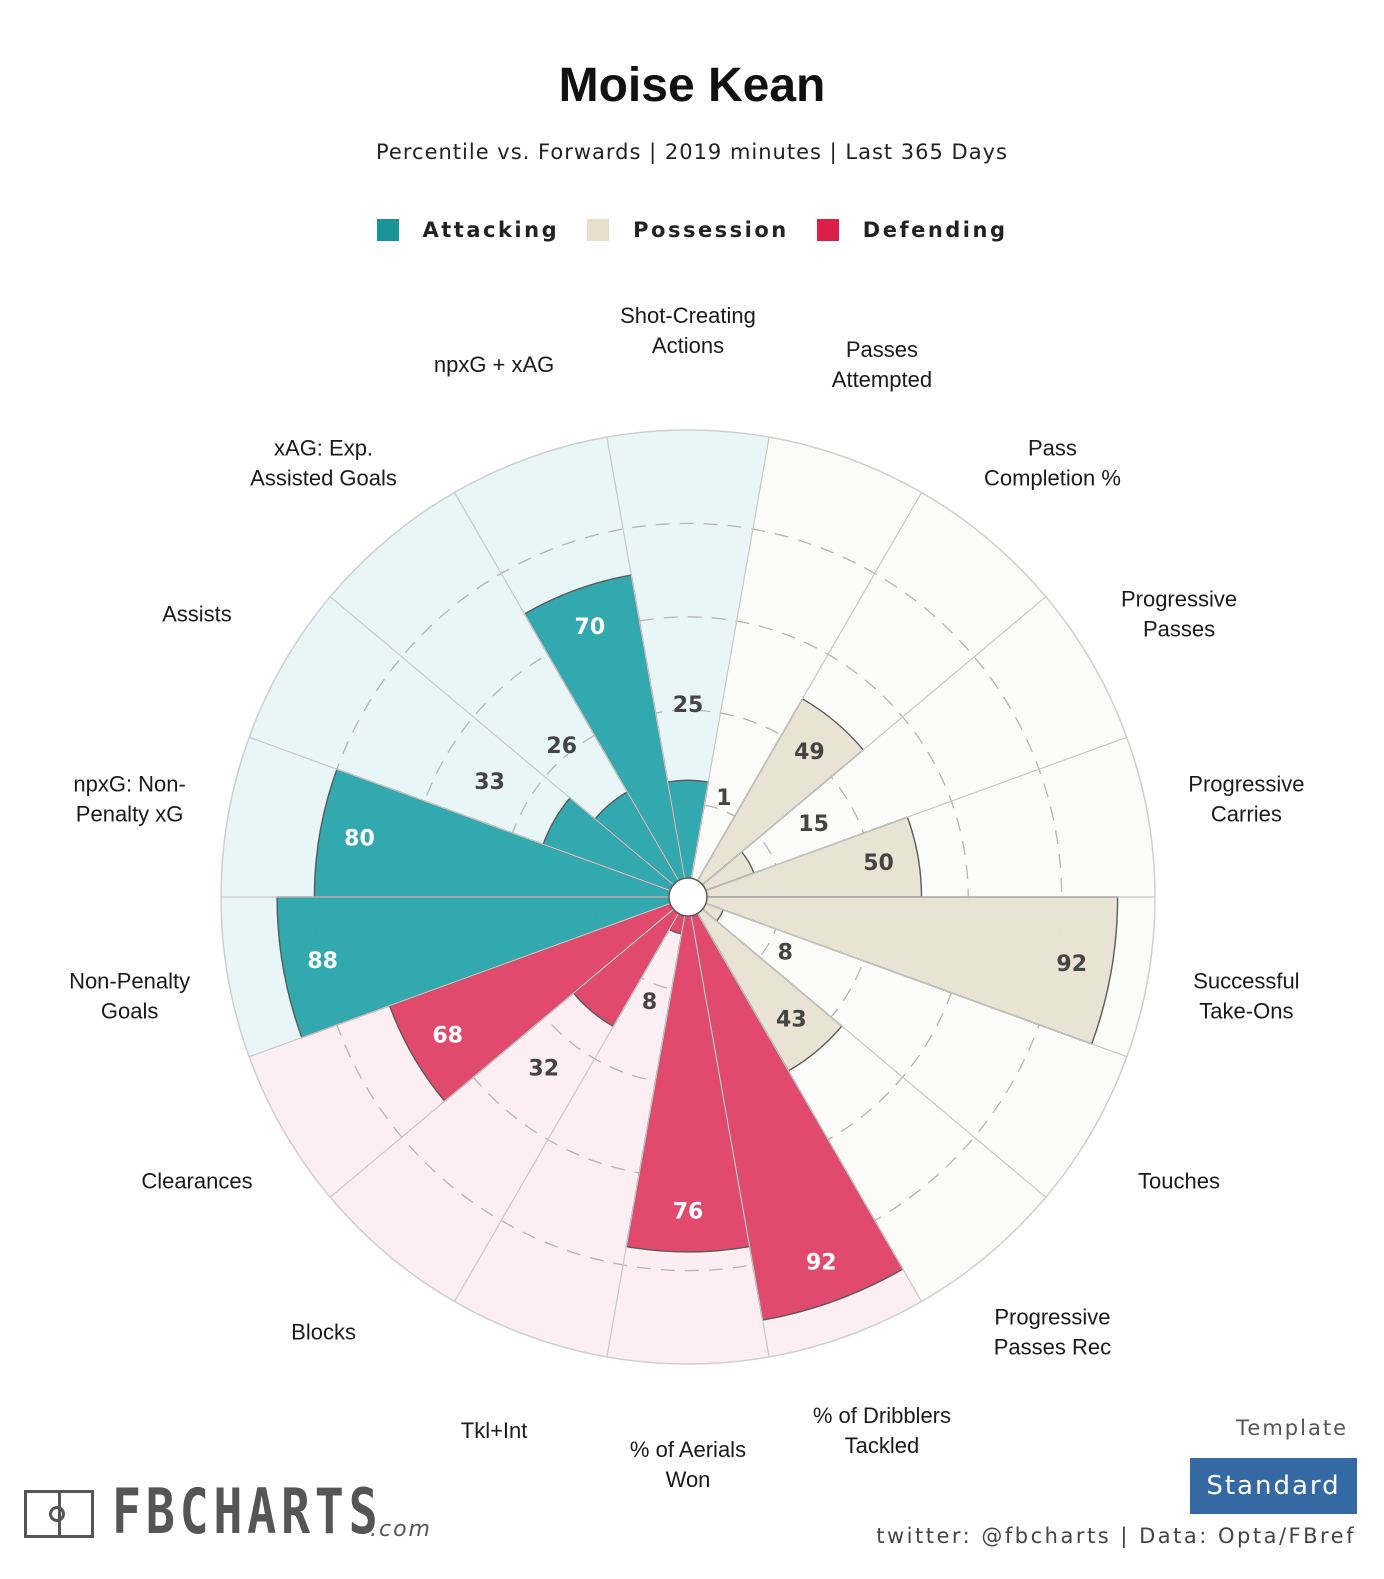 This screenshot has height=1579, width=1384. Describe the element at coordinates (1273, 1486) in the screenshot. I see `template-badge: Standard` at that location.